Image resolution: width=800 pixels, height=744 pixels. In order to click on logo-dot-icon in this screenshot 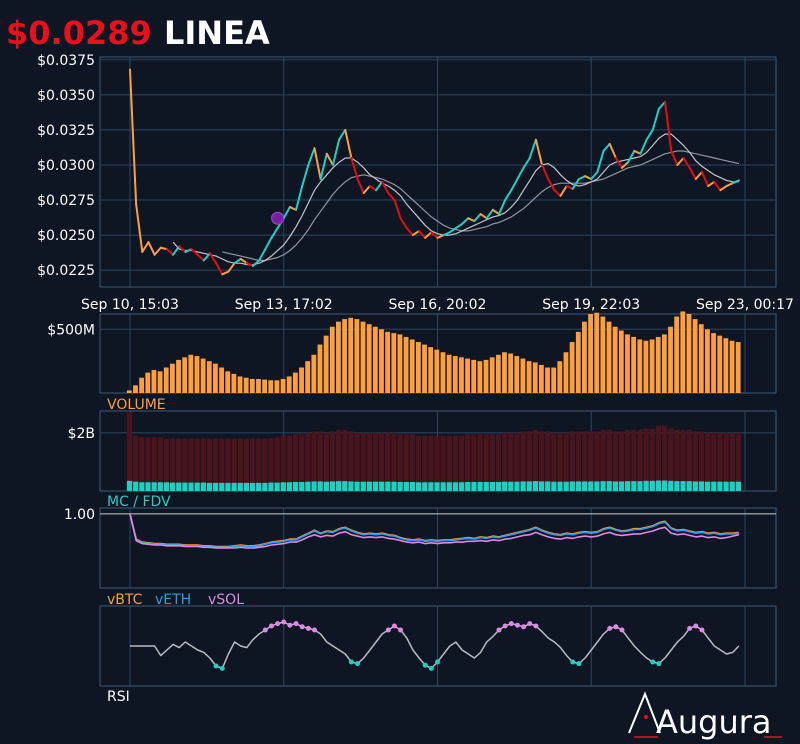, I will do `click(646, 717)`.